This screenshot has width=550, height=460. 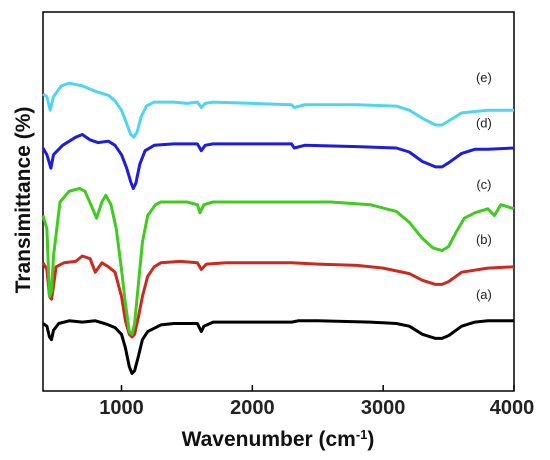 What do you see at coordinates (278, 439) in the screenshot?
I see `x-axis-title: Wavenumber (cm-1)` at bounding box center [278, 439].